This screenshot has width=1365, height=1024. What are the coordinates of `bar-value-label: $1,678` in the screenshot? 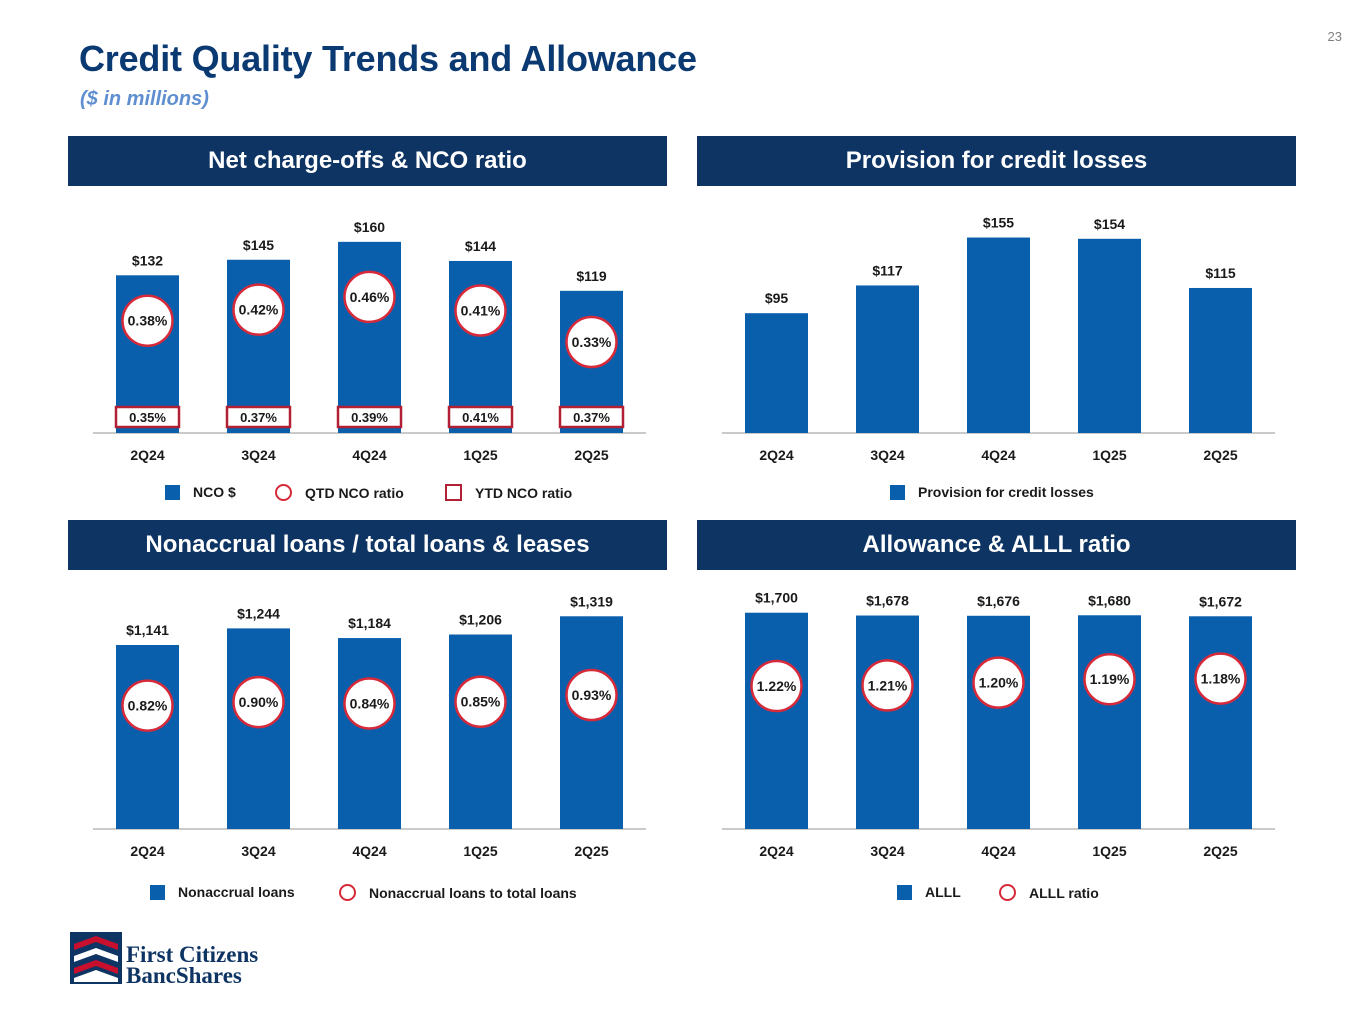 It's located at (887, 601).